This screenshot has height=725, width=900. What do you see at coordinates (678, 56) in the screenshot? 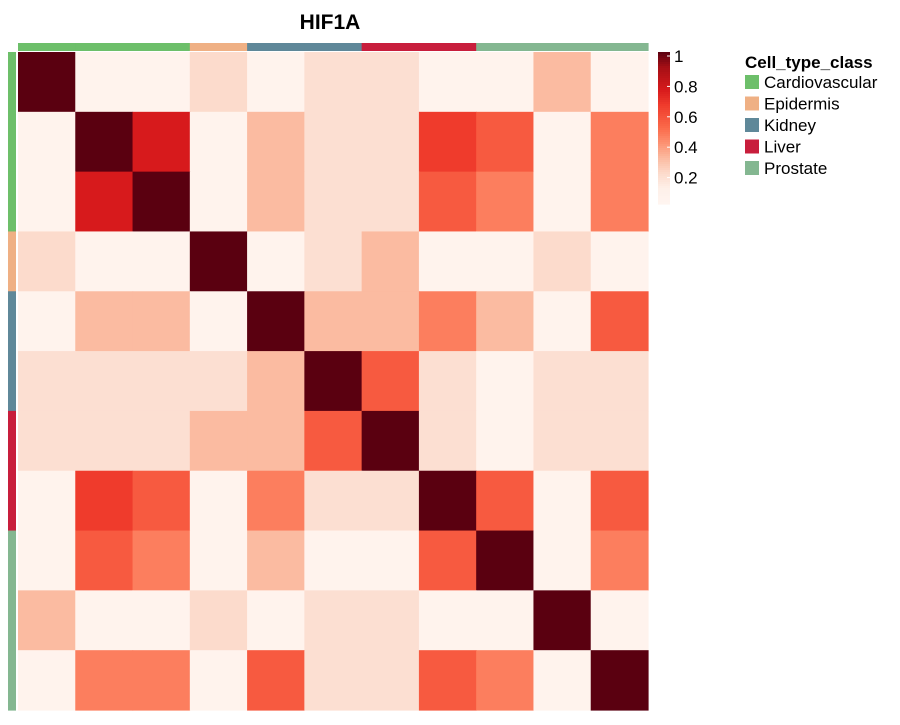
I see `colorbar-tick-label: 1` at bounding box center [678, 56].